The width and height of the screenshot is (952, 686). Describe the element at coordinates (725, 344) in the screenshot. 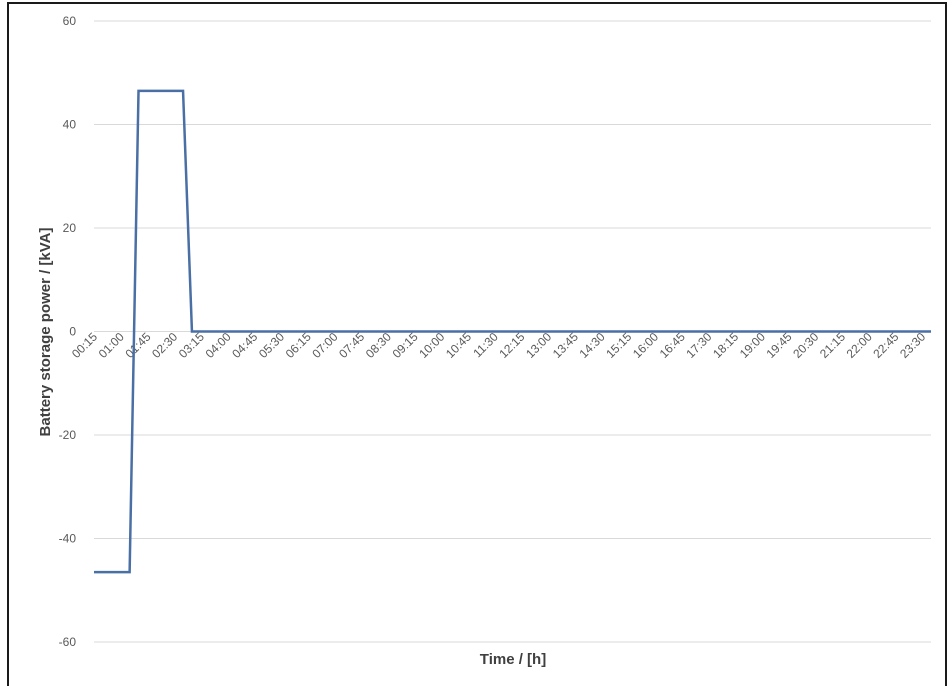

I see `x-tick-label: 18:15` at that location.